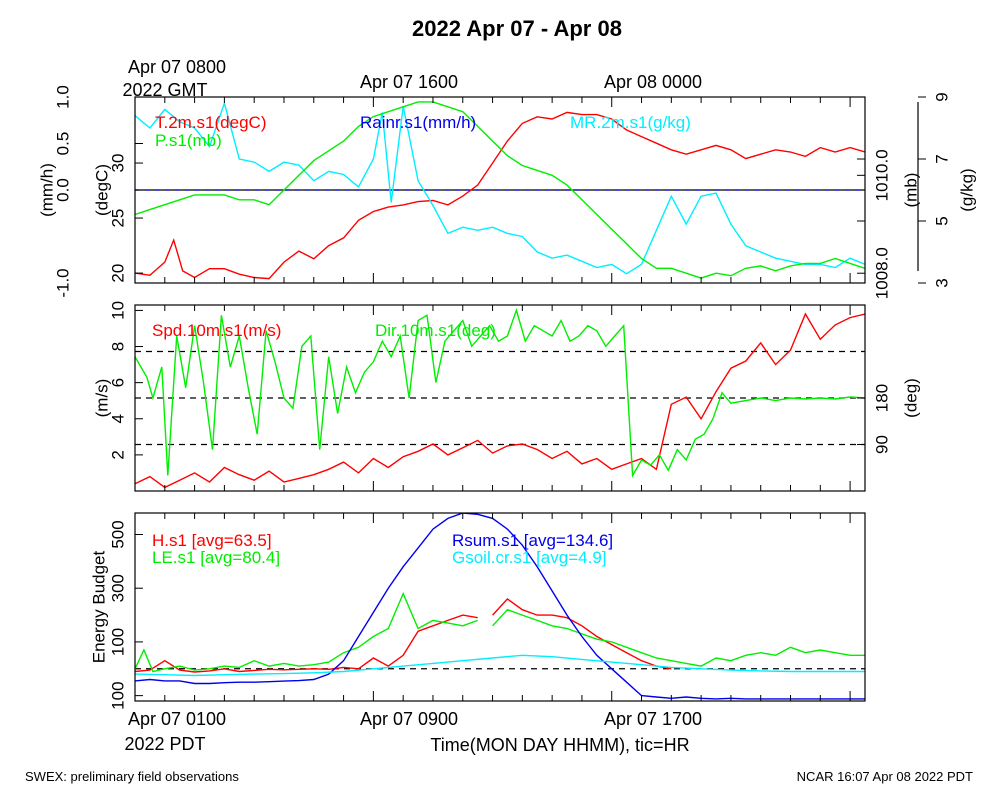  I want to click on bottom-time-label: Apr 07 0900, so click(409, 719).